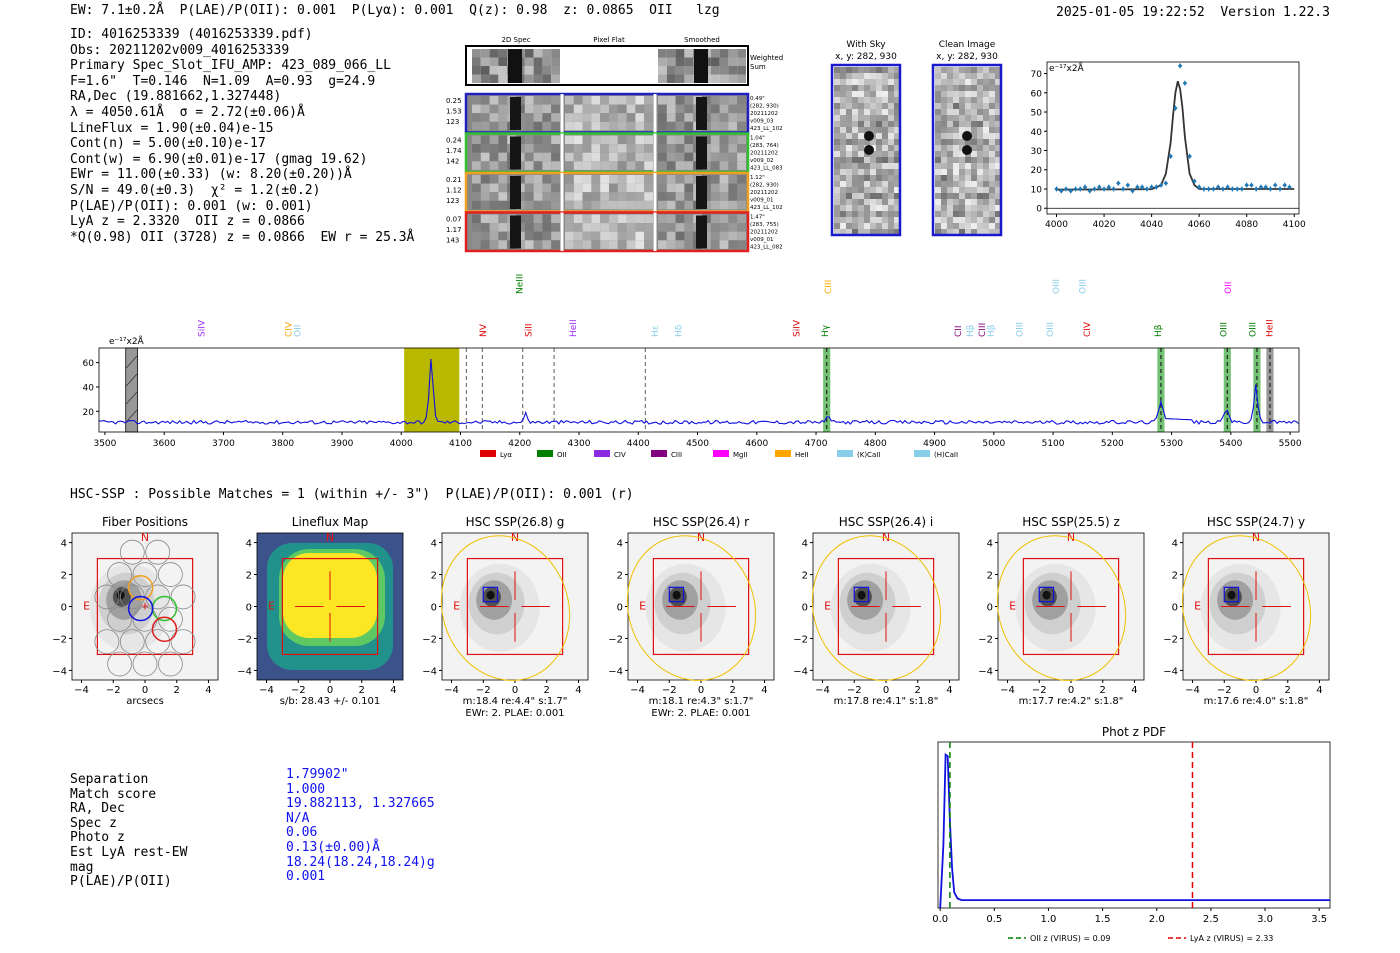 The height and width of the screenshot is (953, 1400). I want to click on image-xlabel: m:17.7 re:4.2" s:1.8", so click(1071, 701).